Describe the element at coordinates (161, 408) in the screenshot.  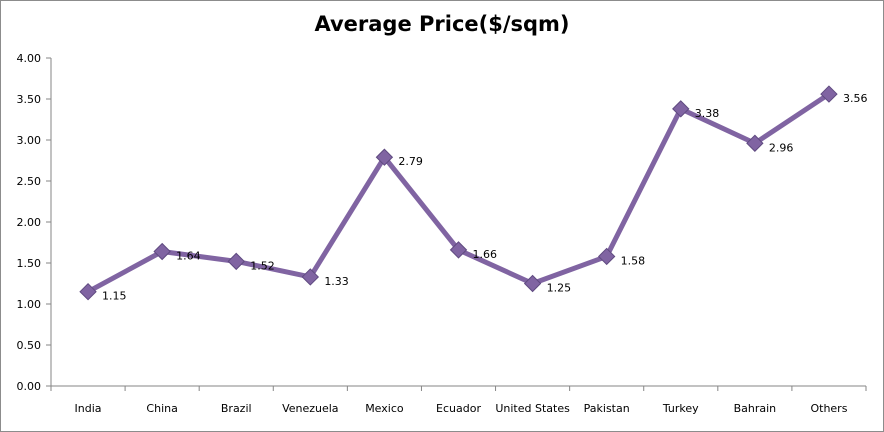
I see `x-tick-label: China` at that location.